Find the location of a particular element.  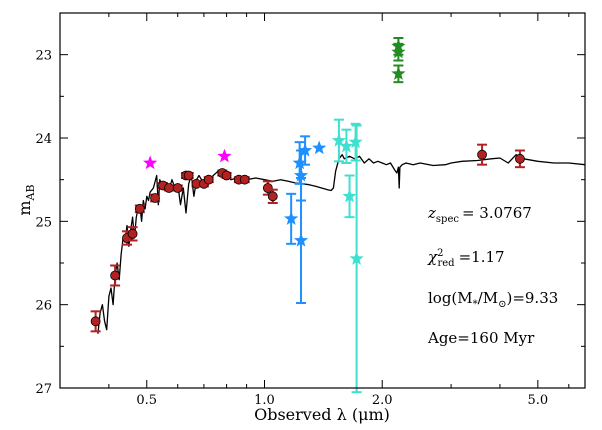

annotation-age: Age=160 Myr is located at coordinates (481, 338).